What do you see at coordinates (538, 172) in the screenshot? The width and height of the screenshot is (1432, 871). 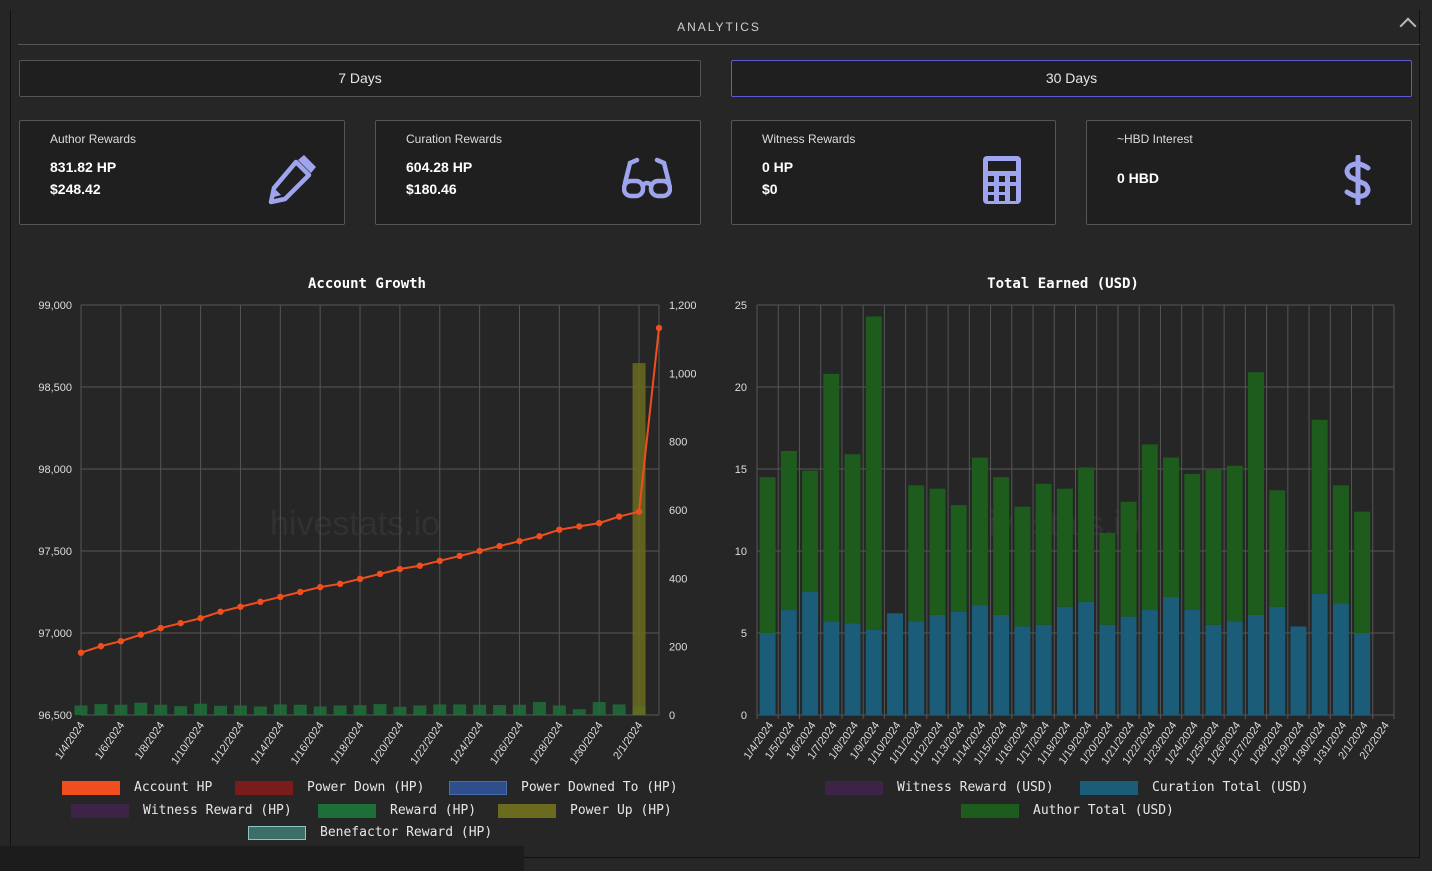 I see `curation-rewards-card: Curation Rewards 604.28 HP $180.46` at bounding box center [538, 172].